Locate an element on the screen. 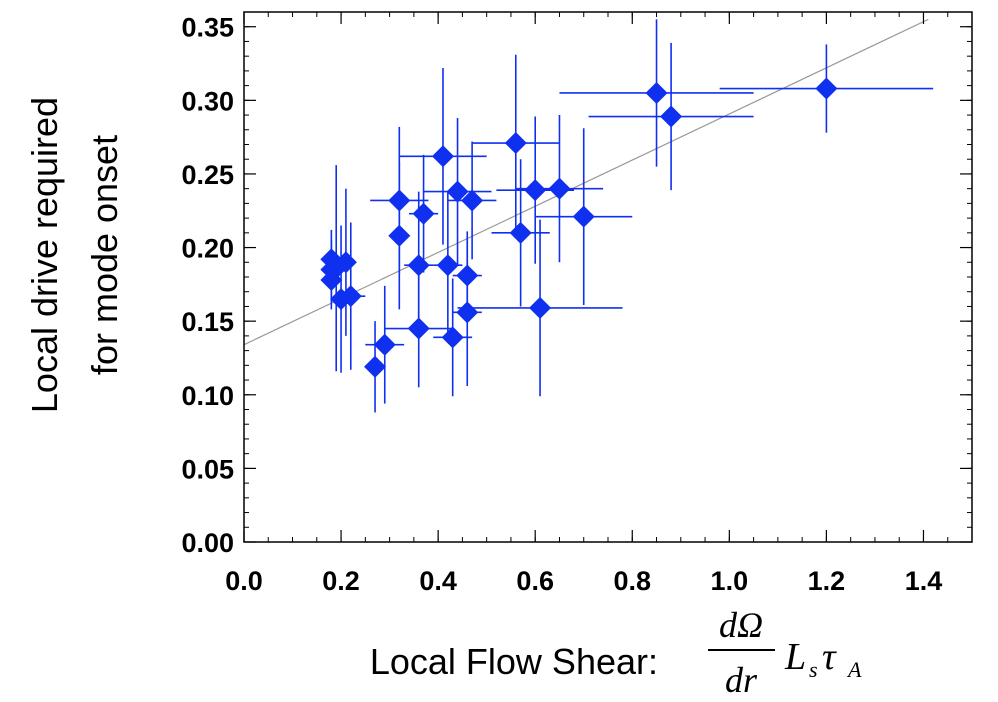 This screenshot has width=998, height=702. y-tick-label: 0.25 is located at coordinates (207, 175).